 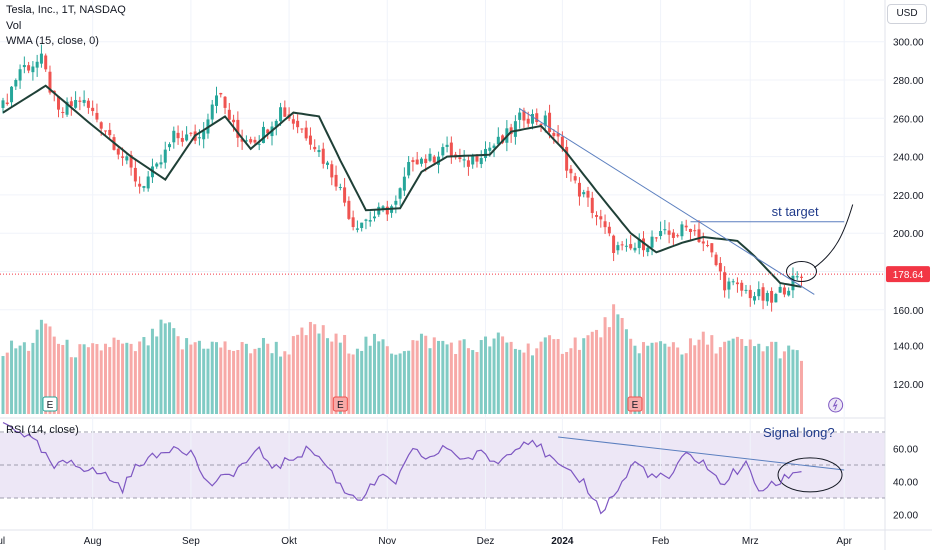 I want to click on volume-legend: Vol, so click(x=14, y=26).